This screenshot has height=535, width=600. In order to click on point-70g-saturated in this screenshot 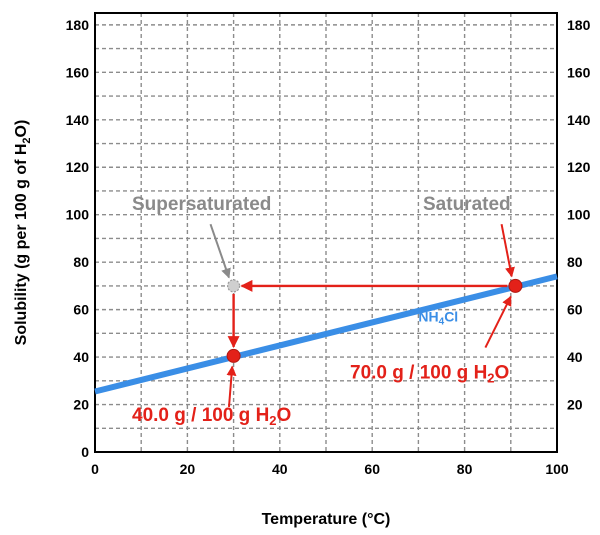, I will do `click(515, 285)`.